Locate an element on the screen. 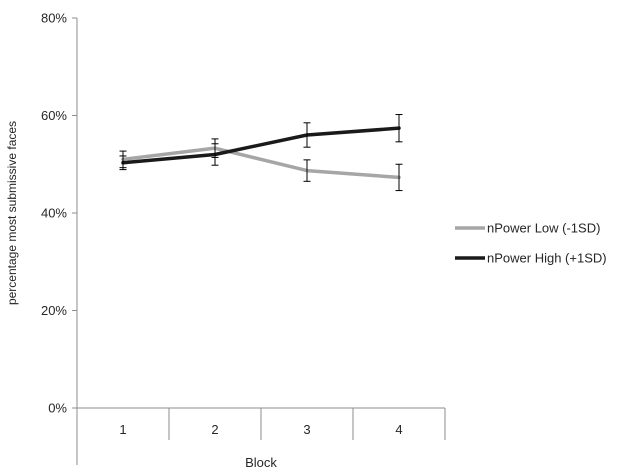 The image size is (627, 473). y-tick-label: 60% is located at coordinates (54, 115).